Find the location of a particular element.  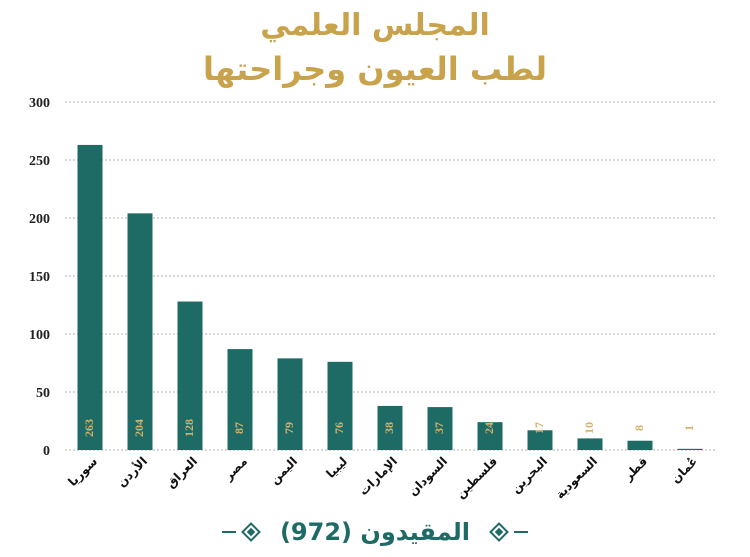

x-tick-label: السودان is located at coordinates (428, 476).